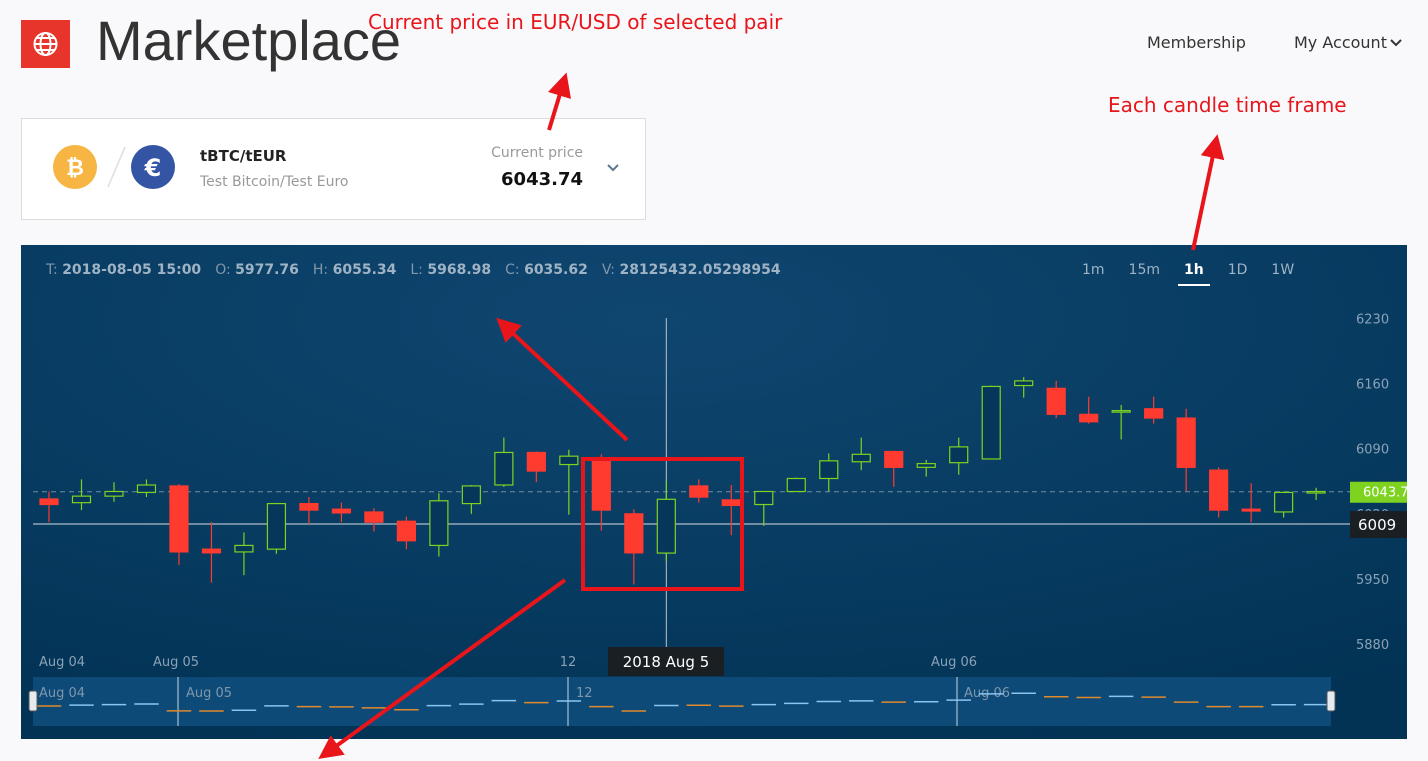 The width and height of the screenshot is (1428, 761). What do you see at coordinates (1372, 450) in the screenshot?
I see `y-tick-label: 6090` at bounding box center [1372, 450].